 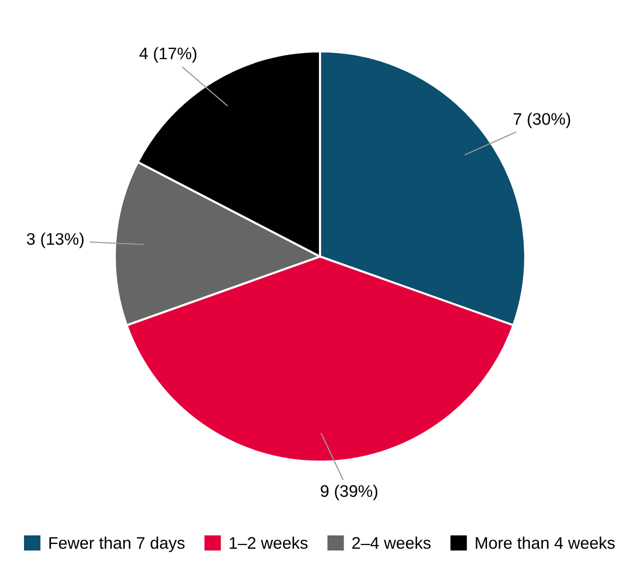 I want to click on legend-label: More than 4 weeks, so click(x=545, y=542).